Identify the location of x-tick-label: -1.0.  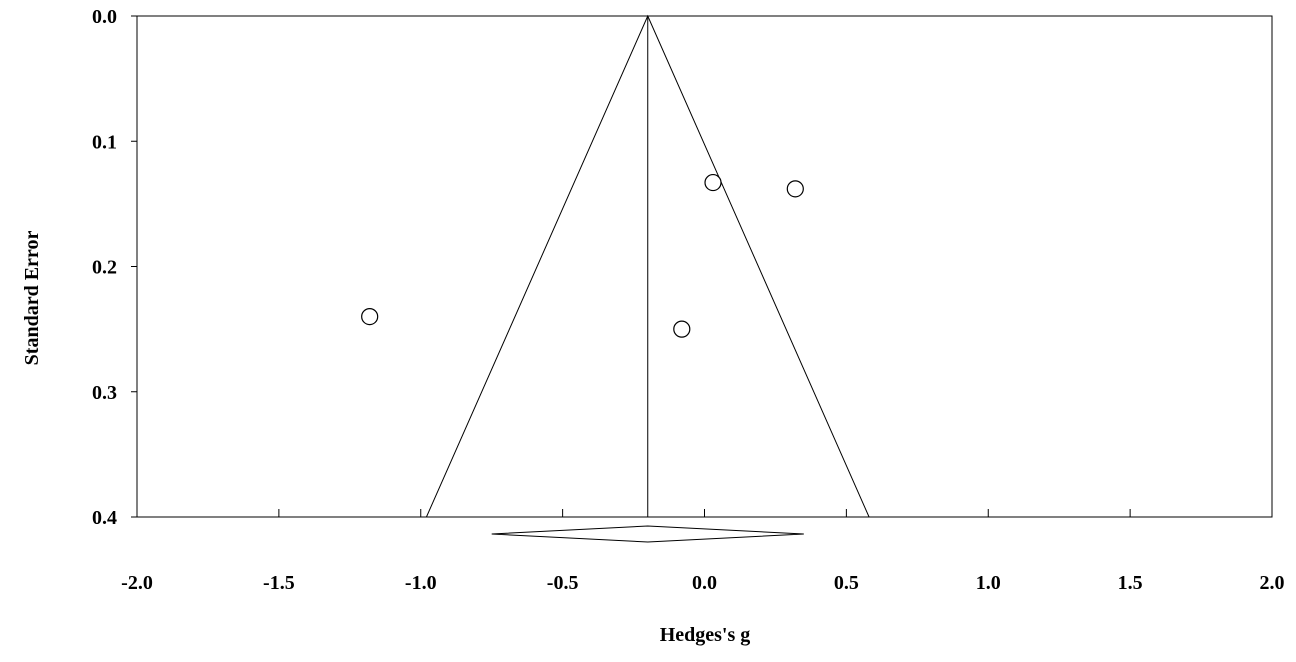
(421, 583).